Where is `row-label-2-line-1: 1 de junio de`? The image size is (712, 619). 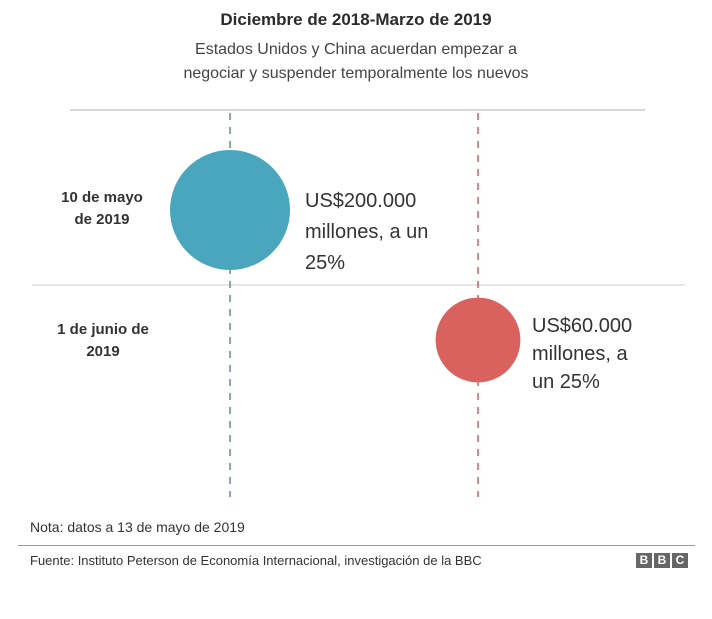 row-label-2-line-1: 1 de junio de is located at coordinates (103, 329).